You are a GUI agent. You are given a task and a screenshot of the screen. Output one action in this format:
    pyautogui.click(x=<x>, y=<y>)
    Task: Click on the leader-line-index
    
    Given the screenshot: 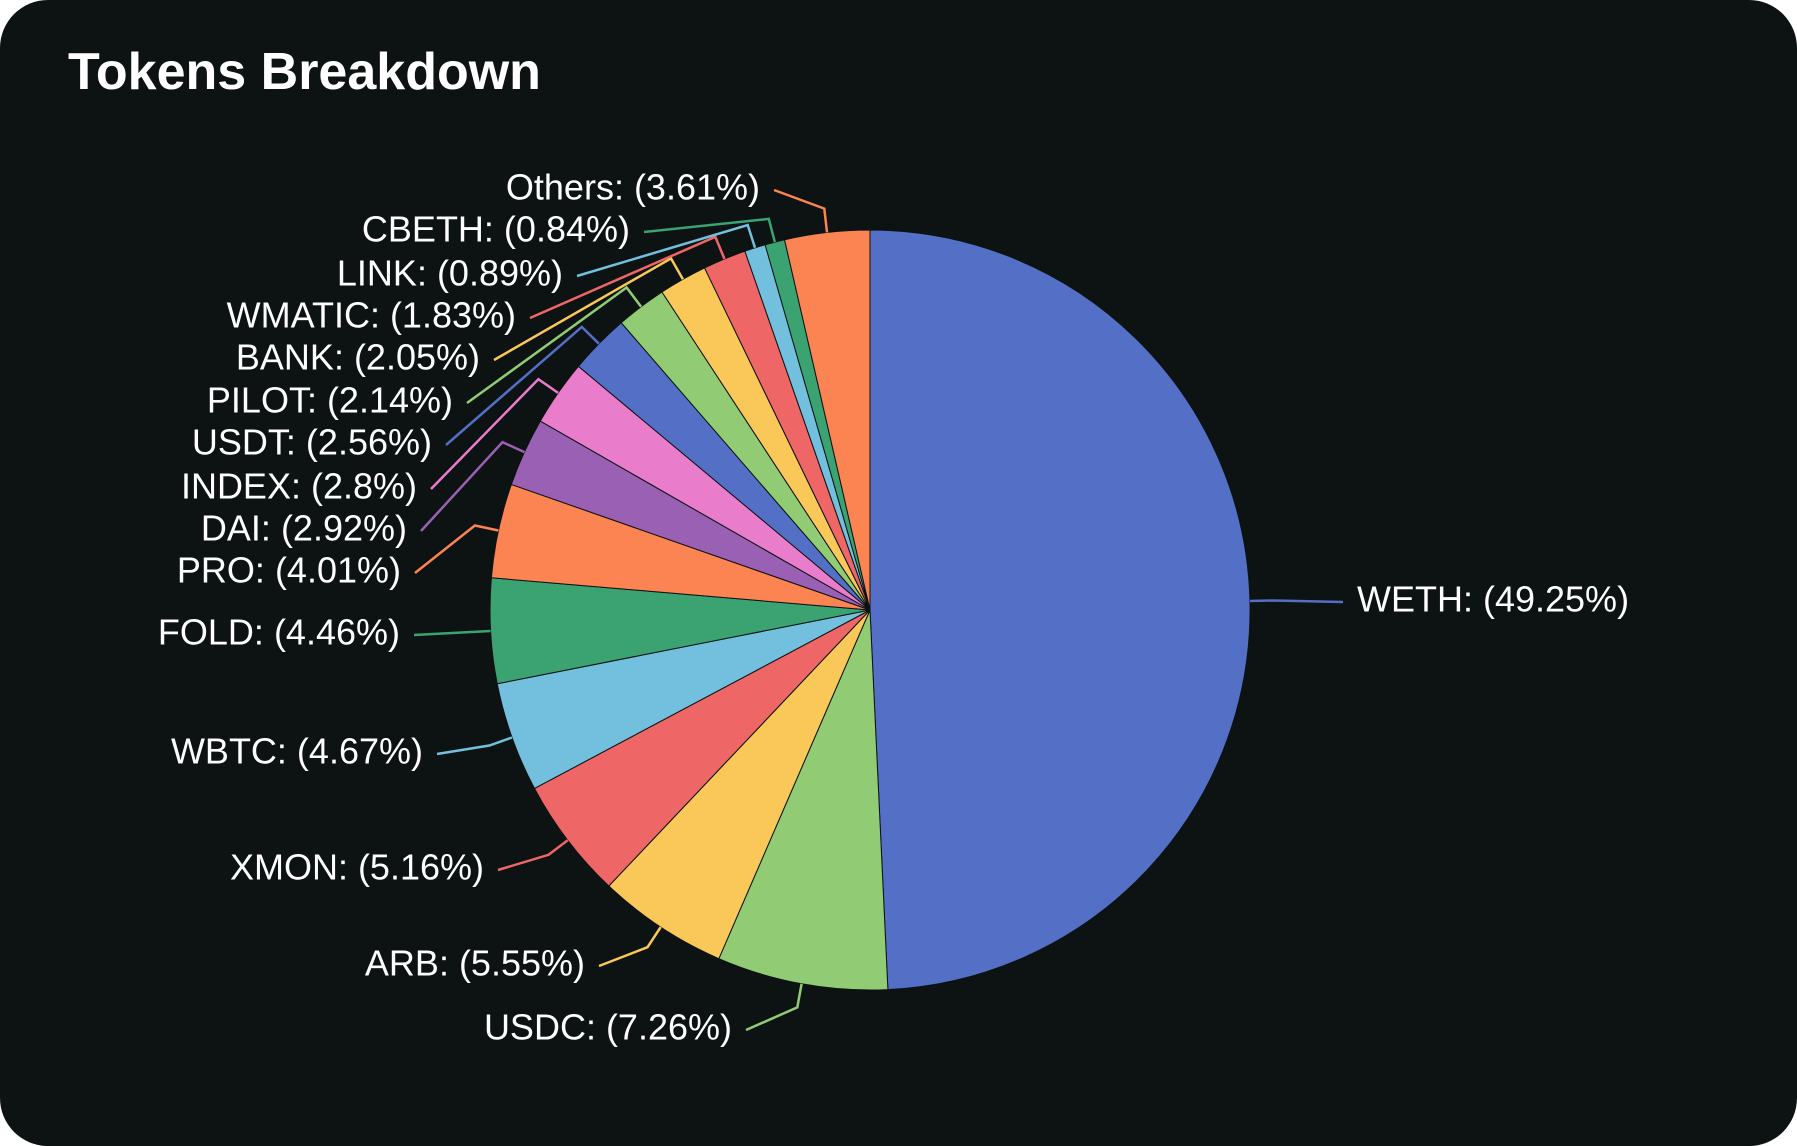 What is the action you would take?
    pyautogui.click(x=494, y=433)
    